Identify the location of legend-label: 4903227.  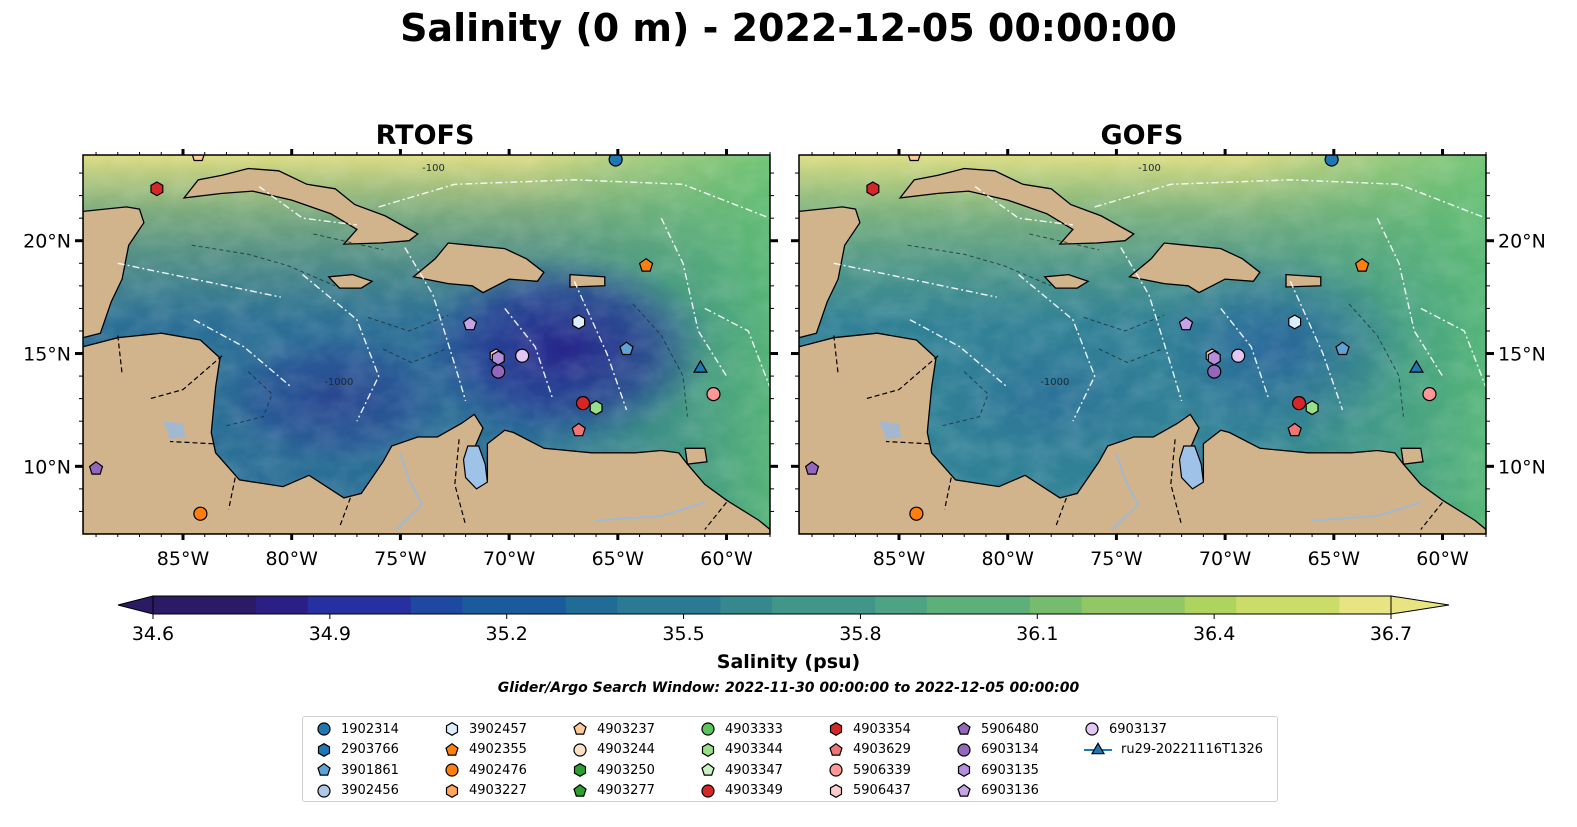
(498, 790).